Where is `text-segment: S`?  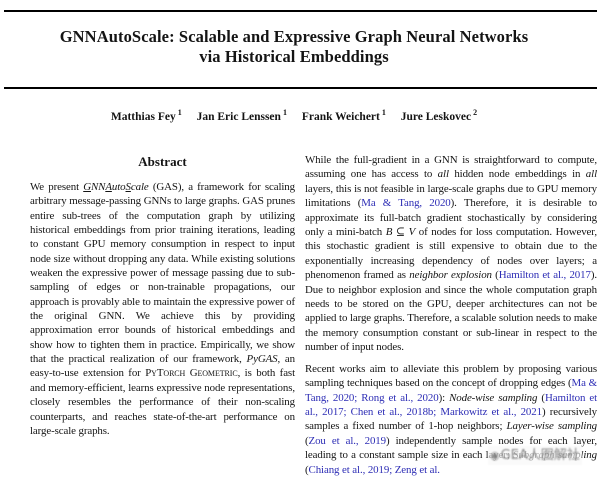
text-segment: S is located at coordinates (128, 187).